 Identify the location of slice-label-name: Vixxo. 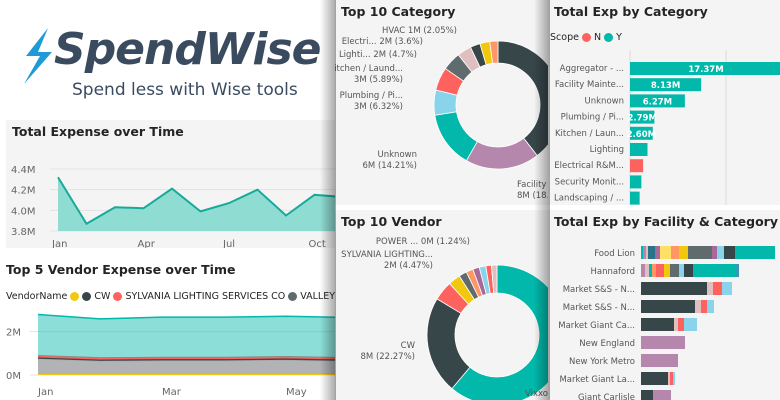
(536, 394).